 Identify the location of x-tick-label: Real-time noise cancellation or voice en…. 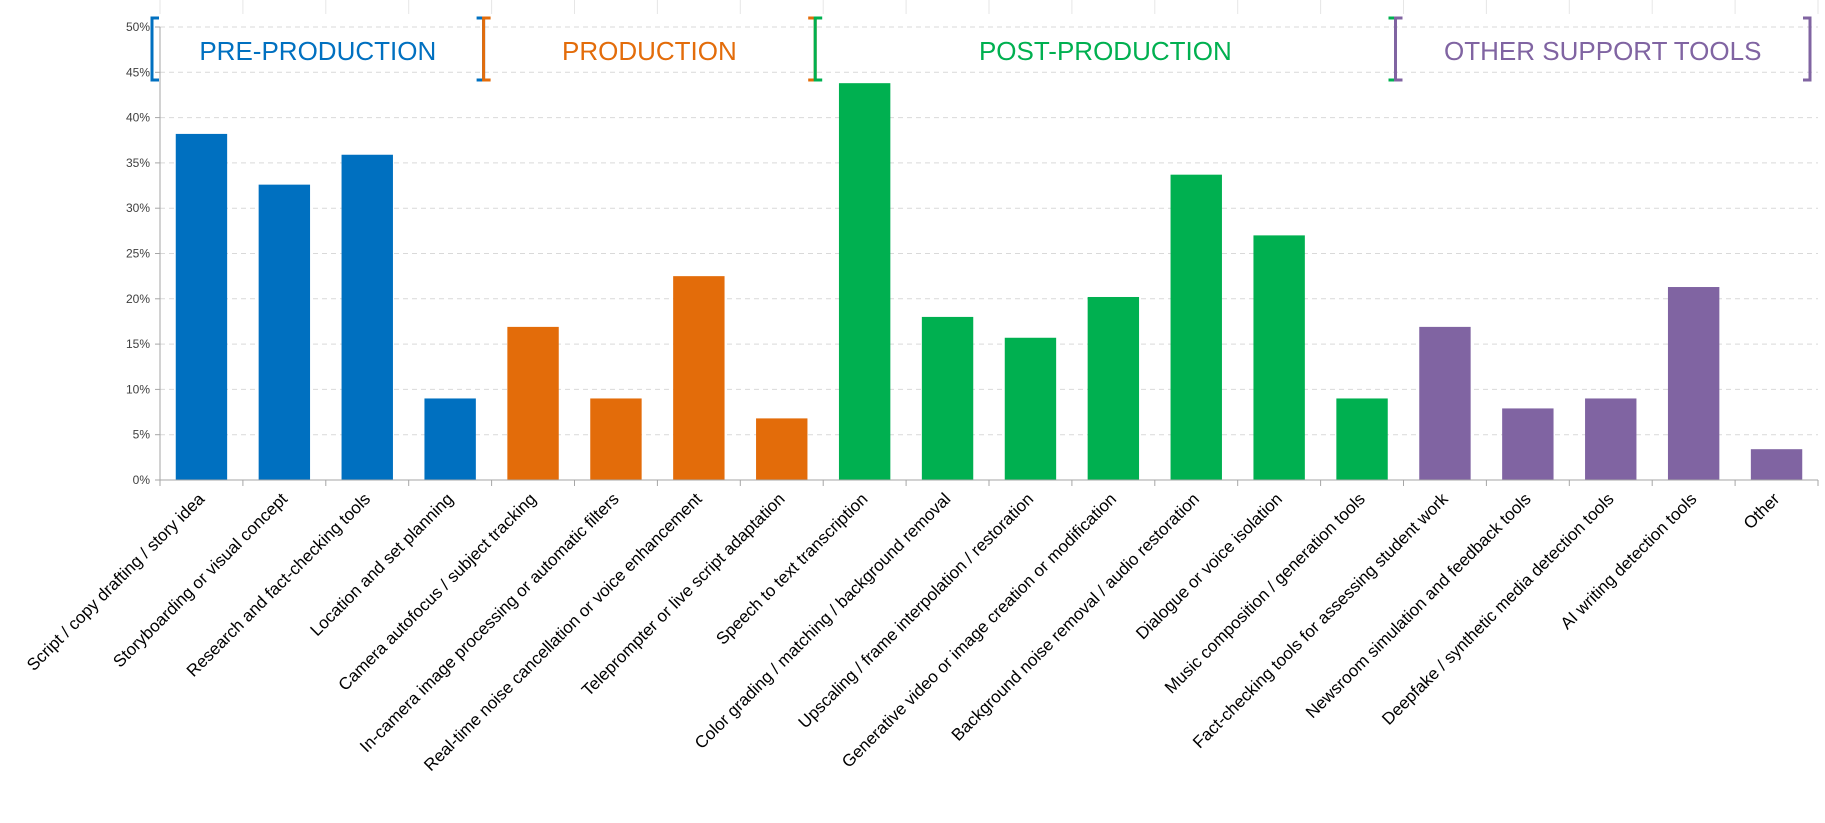
(563, 632).